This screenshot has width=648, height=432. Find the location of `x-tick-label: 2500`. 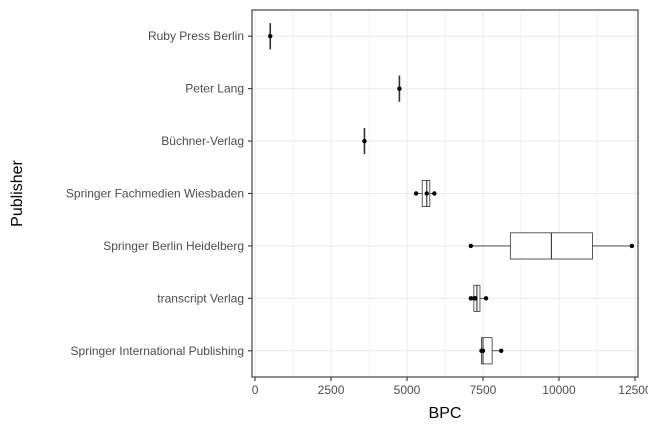

x-tick-label: 2500 is located at coordinates (331, 390).